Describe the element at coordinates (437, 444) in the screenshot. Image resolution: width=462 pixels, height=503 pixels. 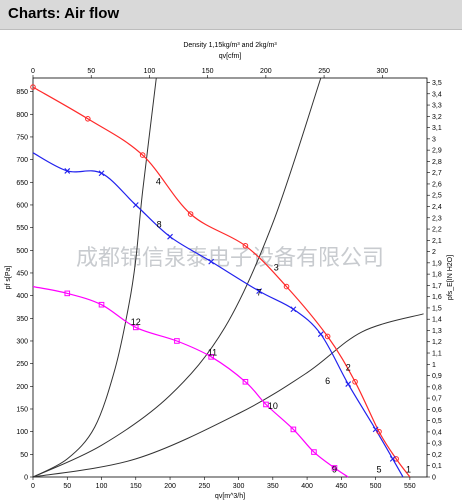
I see `y-right-tick-label: 0,3` at that location.